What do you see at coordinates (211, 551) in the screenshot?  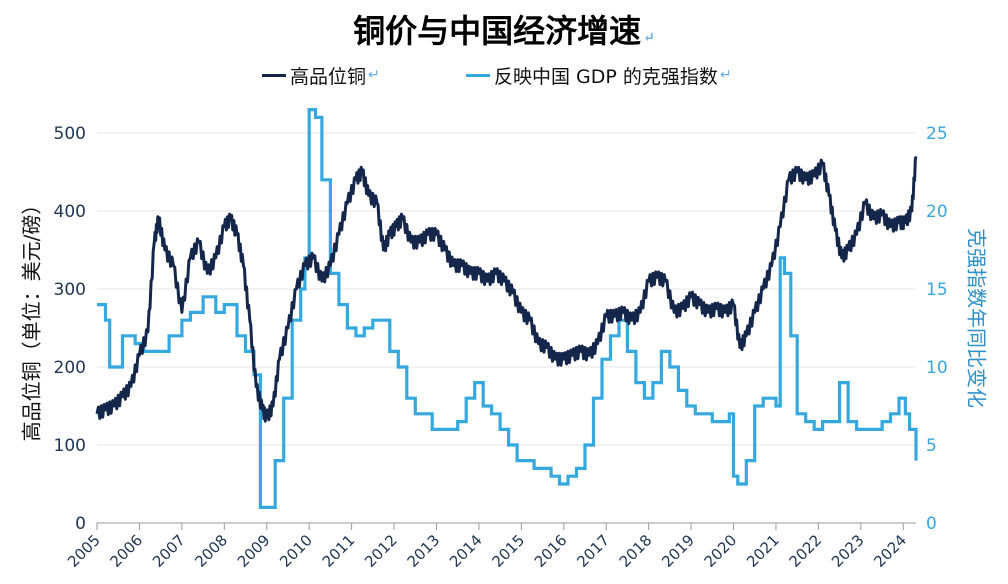 I see `x-tick-label: 2008` at bounding box center [211, 551].